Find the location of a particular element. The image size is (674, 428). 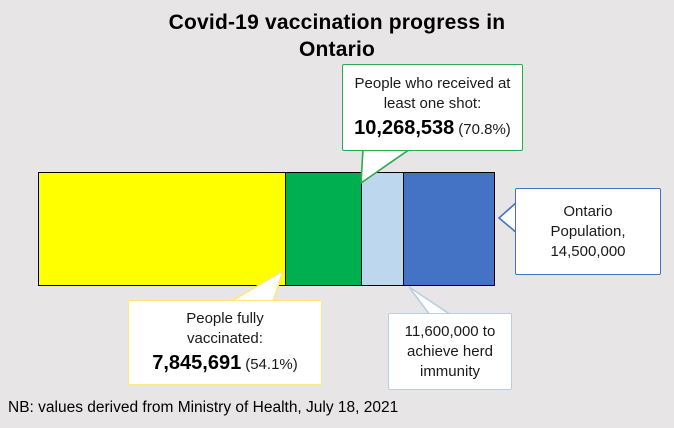

one-shot-callout-line1: People who received at is located at coordinates (432, 83).